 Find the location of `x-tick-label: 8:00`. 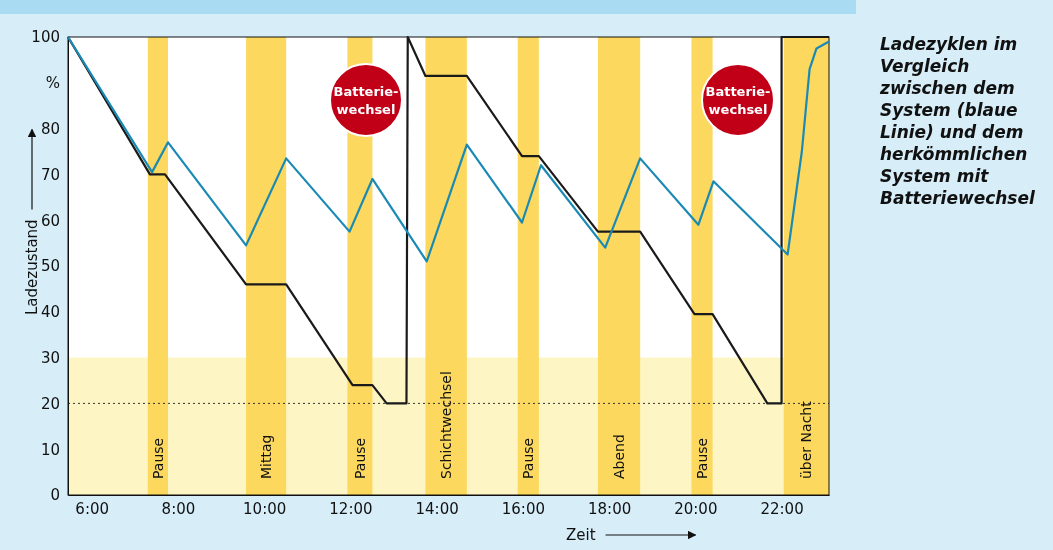

x-tick-label: 8:00 is located at coordinates (178, 508).